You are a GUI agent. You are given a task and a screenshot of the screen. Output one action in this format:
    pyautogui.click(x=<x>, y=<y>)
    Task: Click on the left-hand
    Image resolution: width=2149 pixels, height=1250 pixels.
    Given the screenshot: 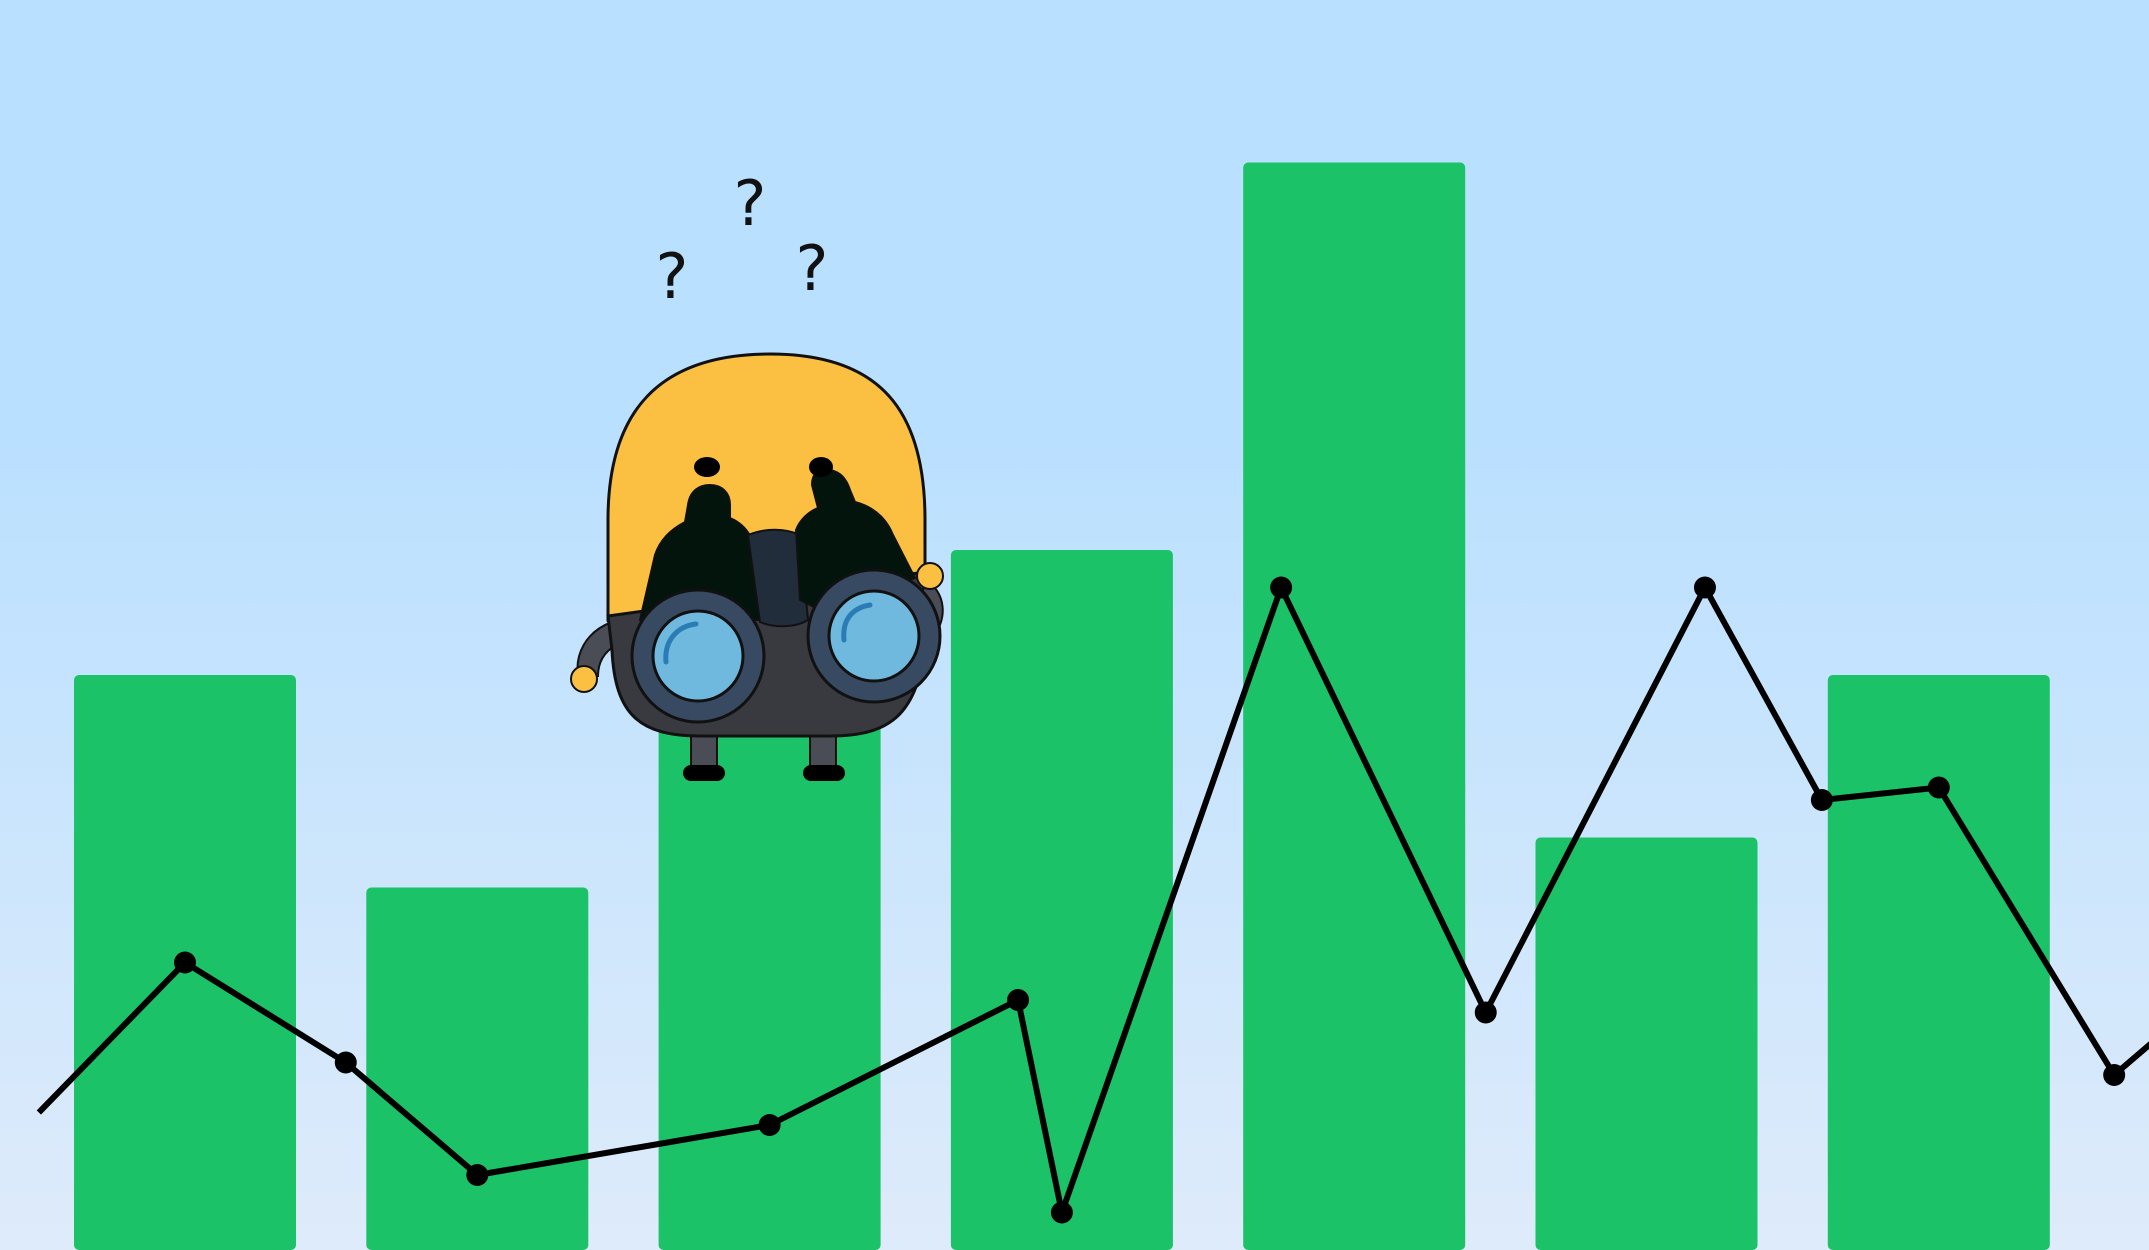 What is the action you would take?
    pyautogui.click(x=584, y=679)
    